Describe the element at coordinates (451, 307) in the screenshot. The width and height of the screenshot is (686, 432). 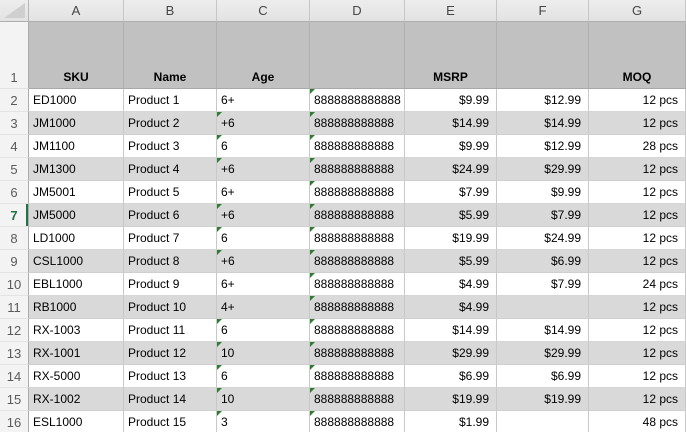
I see `cell-msrp-11: $4.99` at that location.